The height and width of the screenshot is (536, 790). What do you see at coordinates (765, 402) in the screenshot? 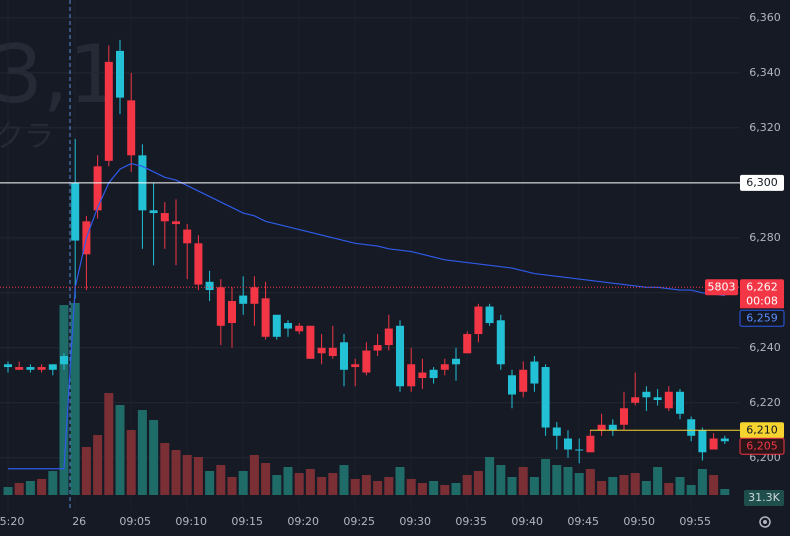
I see `y-tick-label: 6,220` at bounding box center [765, 402].